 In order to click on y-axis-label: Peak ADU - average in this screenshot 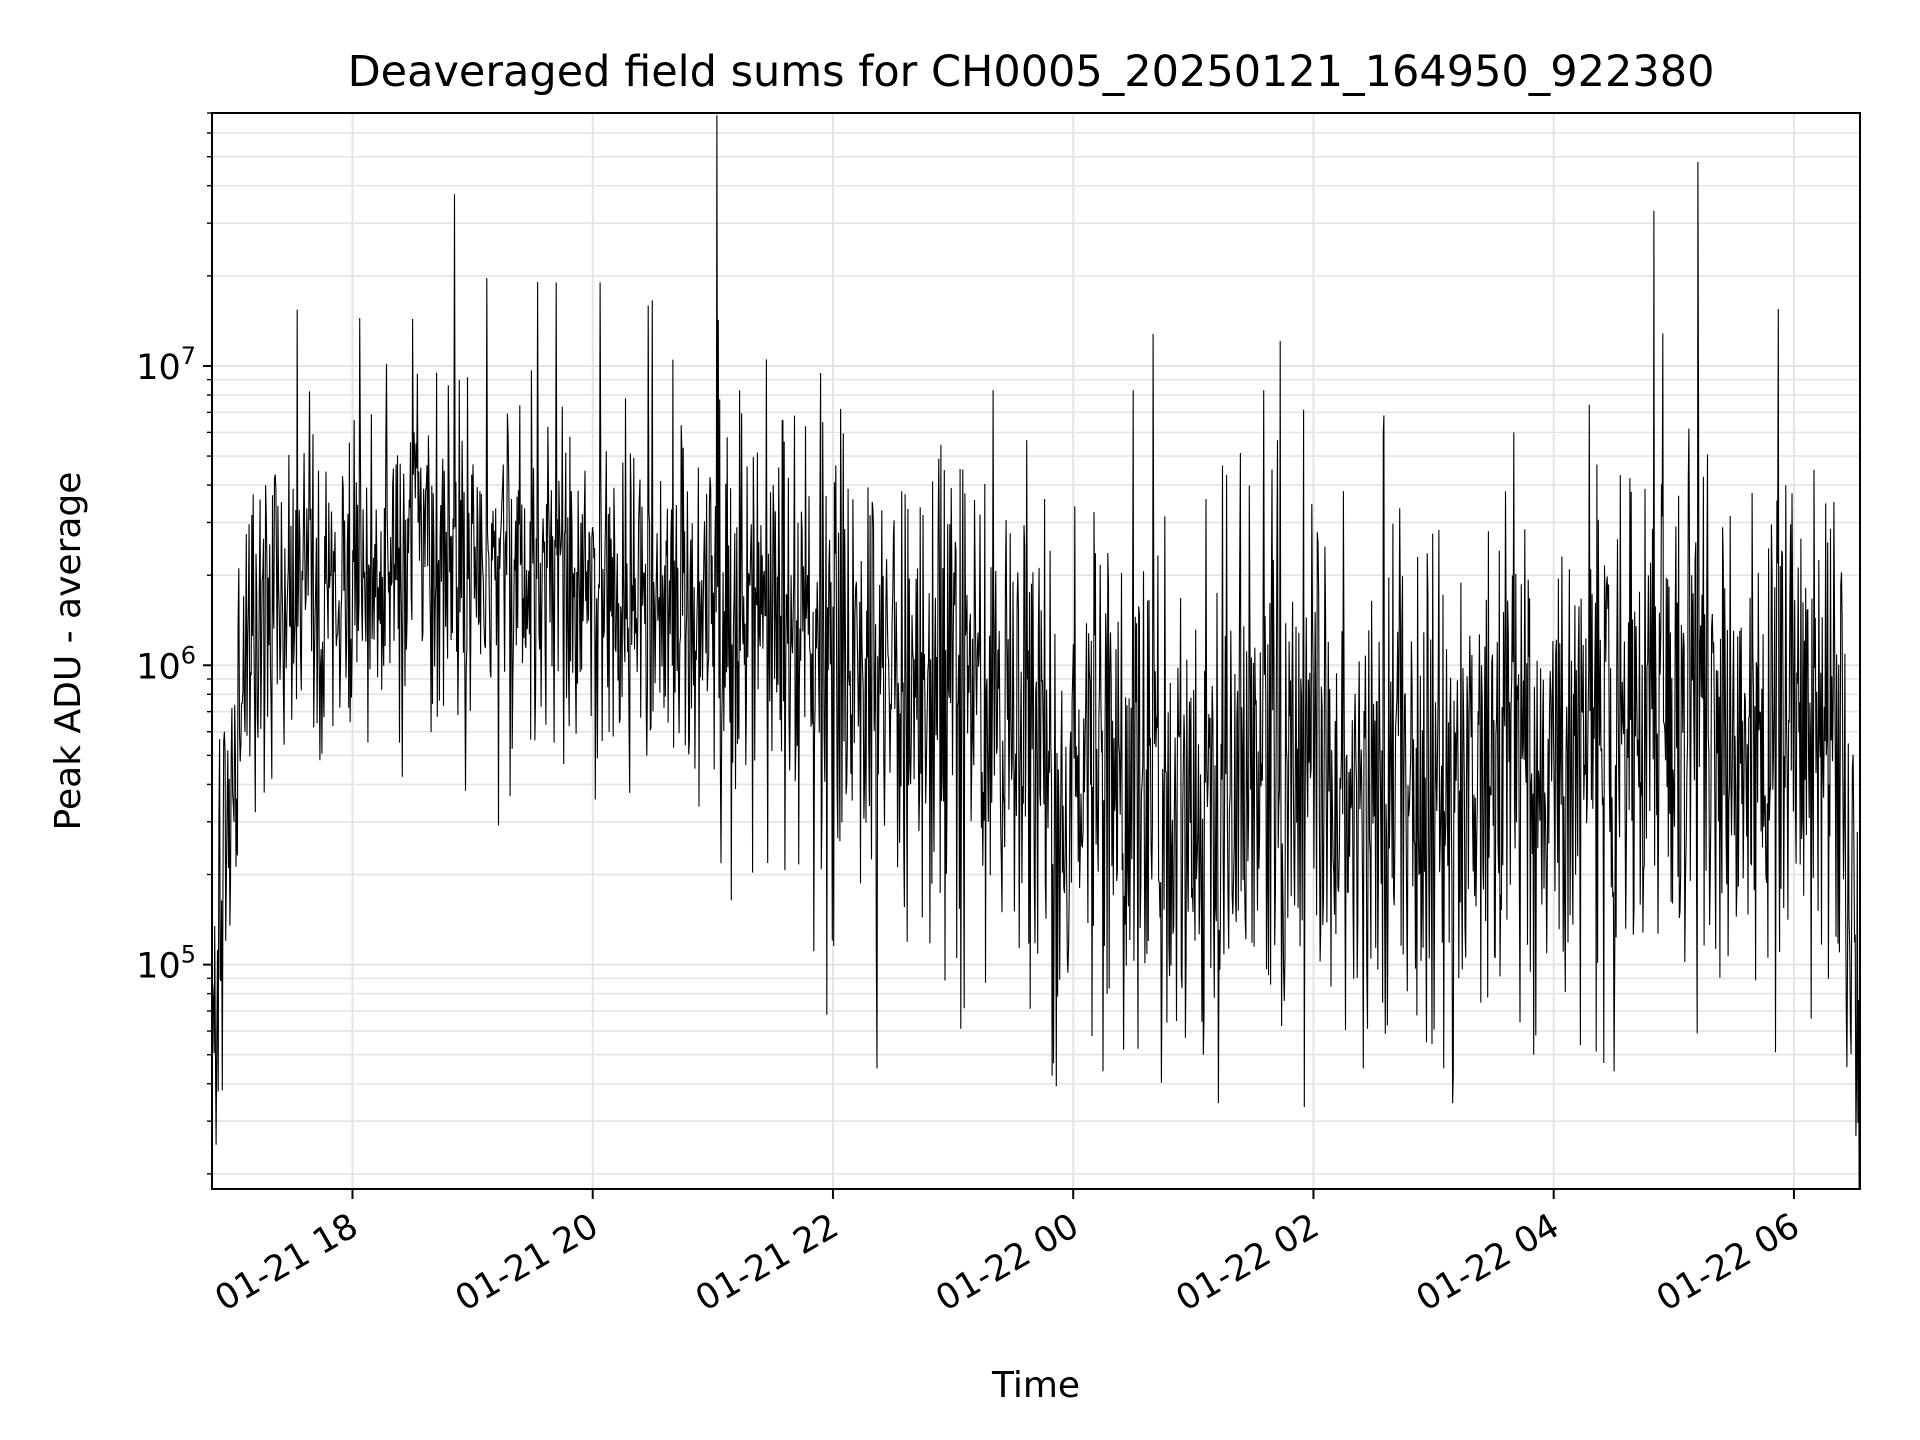, I will do `click(68, 651)`.